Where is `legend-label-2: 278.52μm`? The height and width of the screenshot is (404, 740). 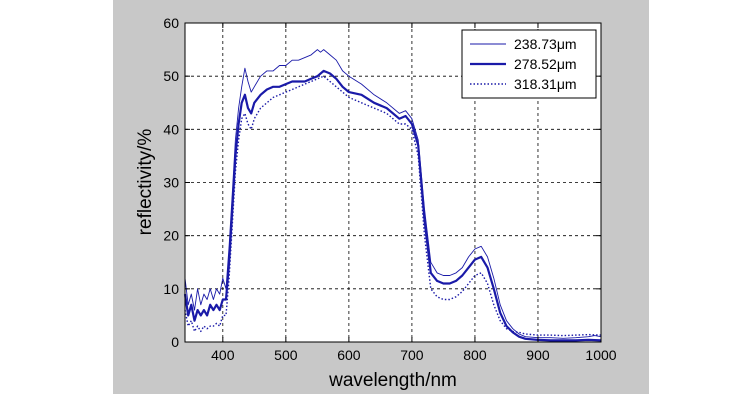
legend-label-2: 278.52μm is located at coordinates (545, 64).